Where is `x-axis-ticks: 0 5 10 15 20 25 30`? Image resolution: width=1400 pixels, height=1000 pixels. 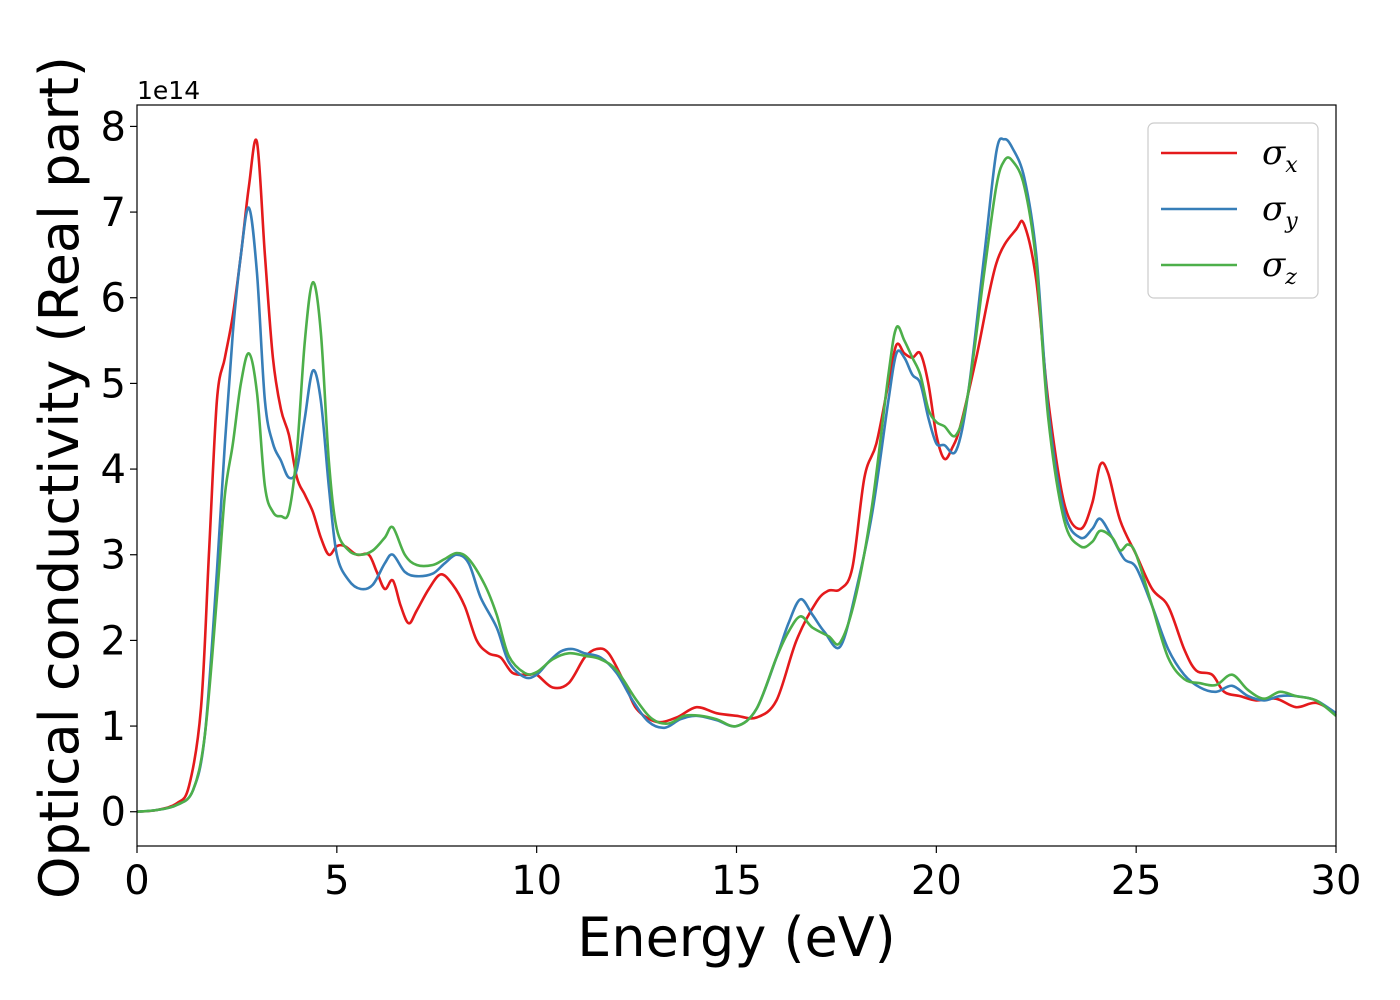 x-axis-ticks: 0 5 10 15 20 25 30 is located at coordinates (742, 875).